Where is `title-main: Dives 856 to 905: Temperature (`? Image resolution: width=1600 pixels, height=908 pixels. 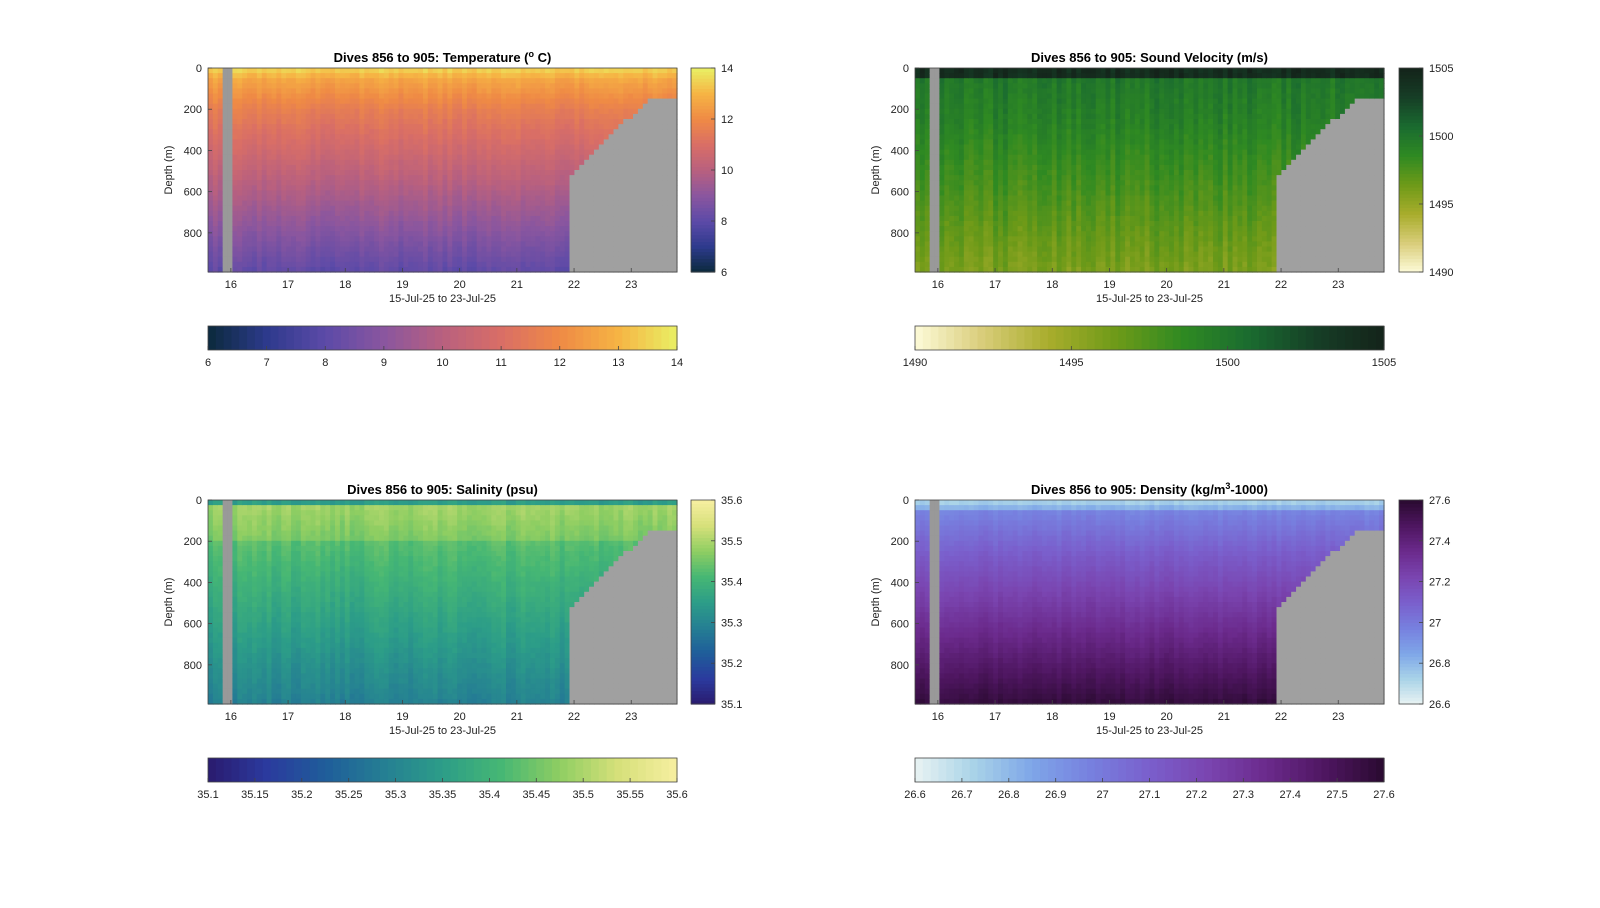 title-main: Dives 856 to 905: Temperature ( is located at coordinates (432, 57).